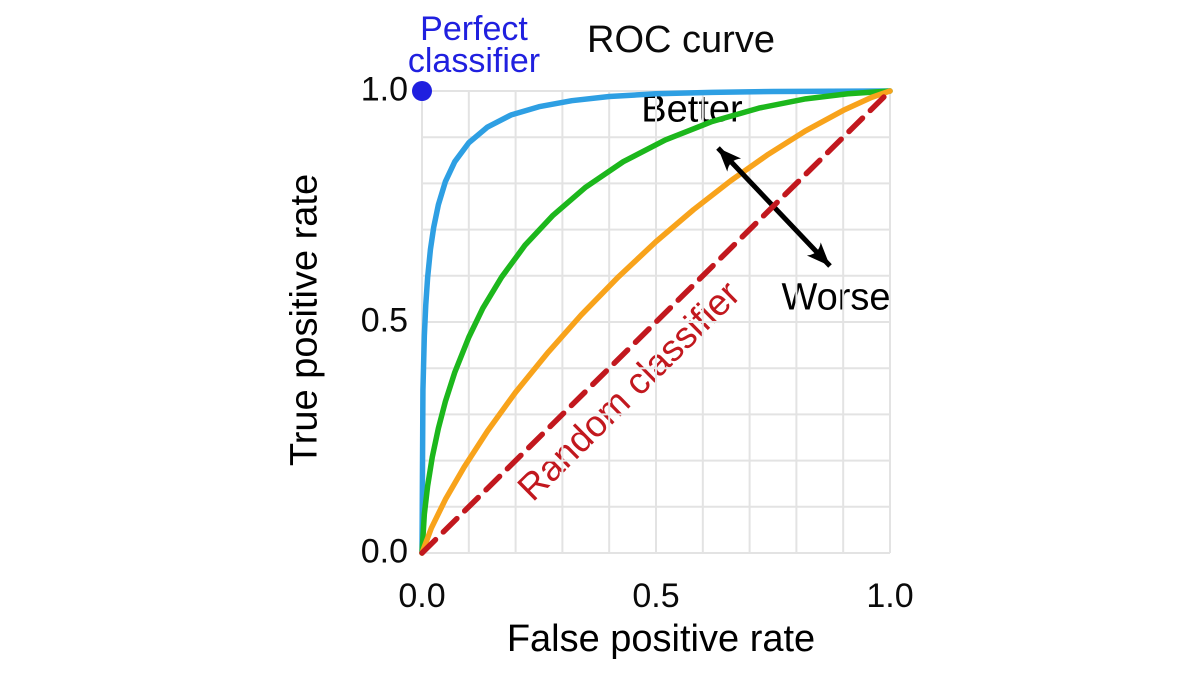  Describe the element at coordinates (384, 551) in the screenshot. I see `y-tick-0.0: 0.0` at that location.